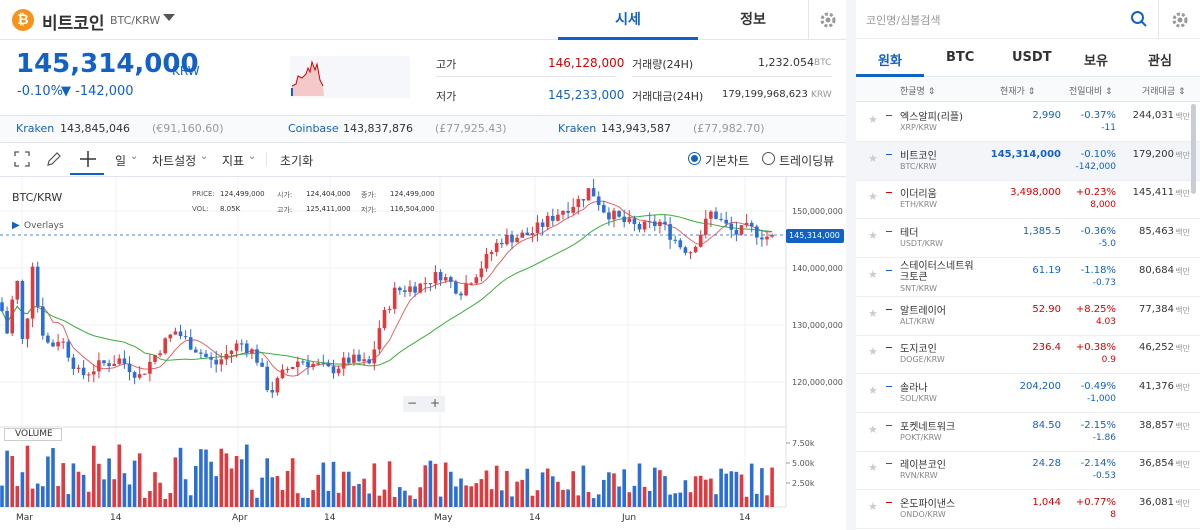 The height and width of the screenshot is (530, 1200). What do you see at coordinates (922, 244) in the screenshot?
I see `coin-symbol: USDT/KRW` at bounding box center [922, 244].